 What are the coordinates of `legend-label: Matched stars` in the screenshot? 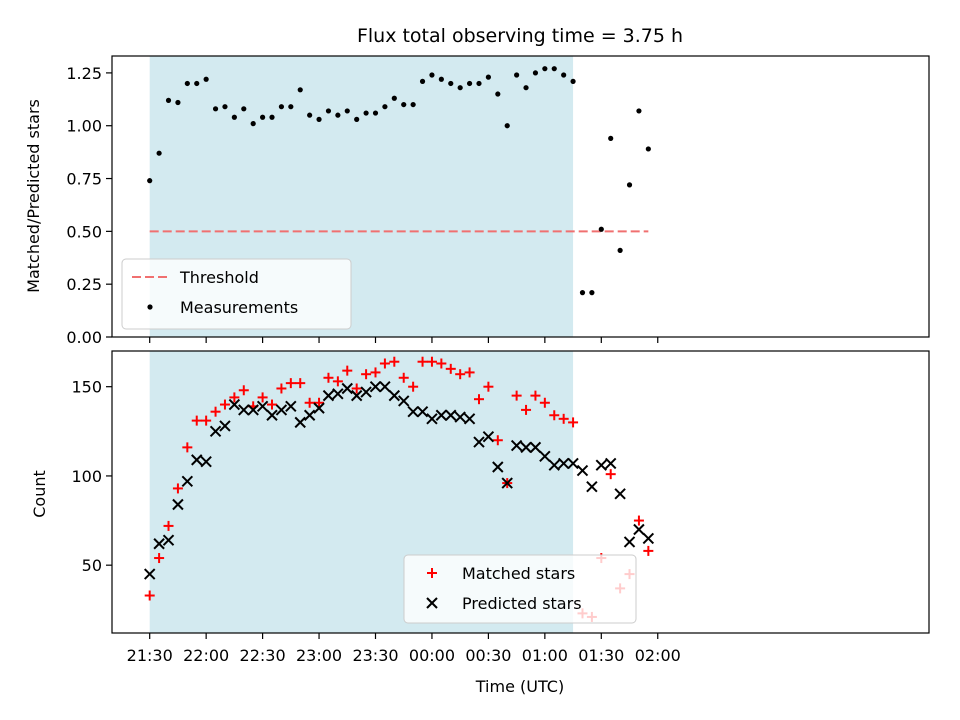 It's located at (518, 573).